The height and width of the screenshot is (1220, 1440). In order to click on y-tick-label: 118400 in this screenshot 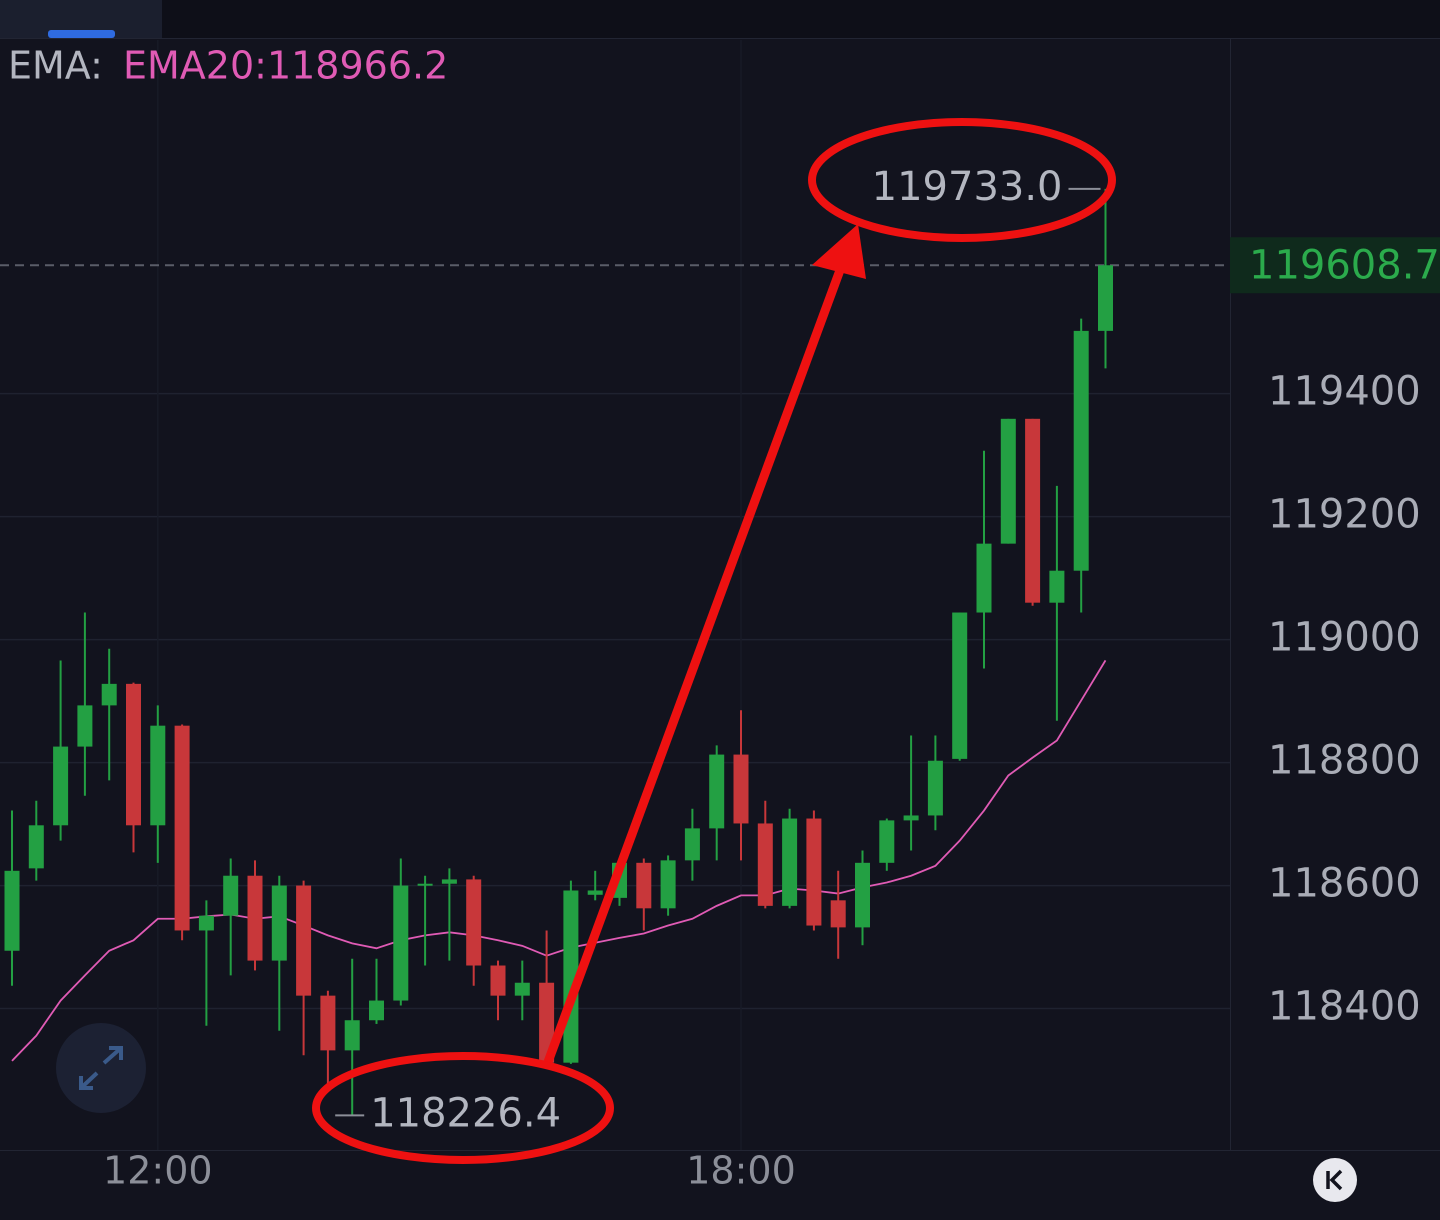, I will do `click(1344, 1007)`.